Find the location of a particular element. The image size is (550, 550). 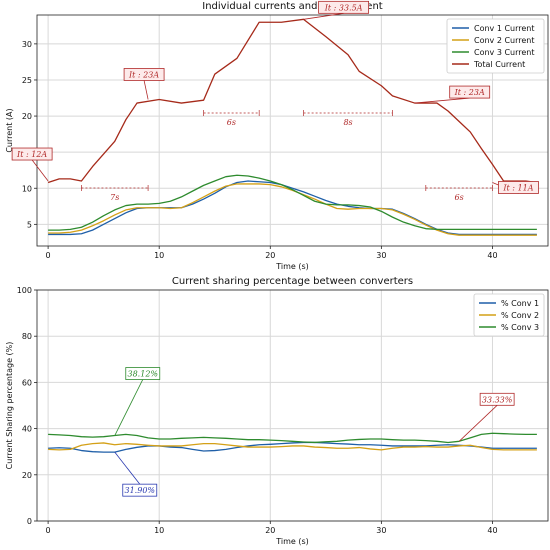

annotation-label: It : 12A is located at coordinates (31, 154).